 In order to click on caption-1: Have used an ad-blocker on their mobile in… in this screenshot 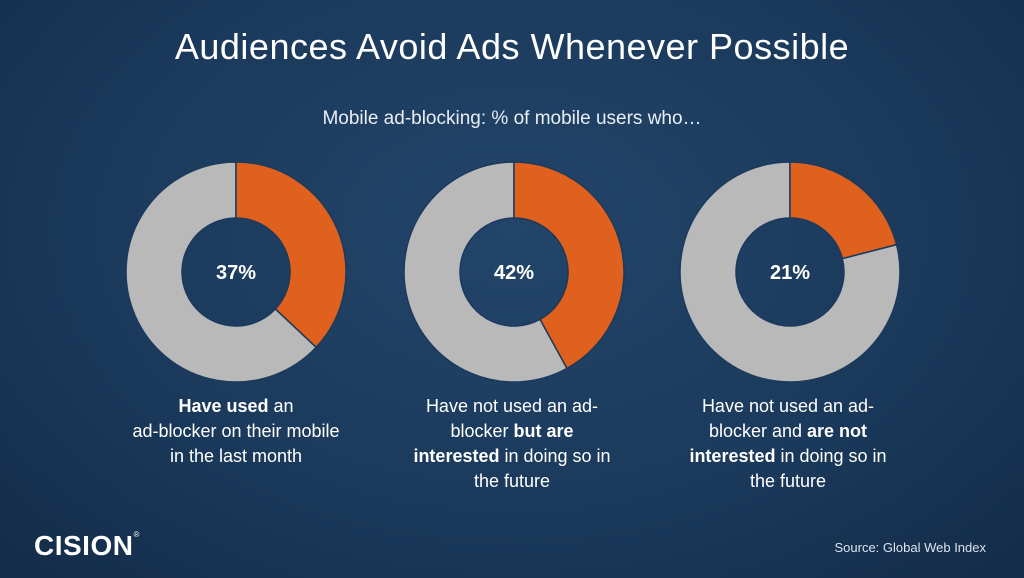, I will do `click(236, 431)`.